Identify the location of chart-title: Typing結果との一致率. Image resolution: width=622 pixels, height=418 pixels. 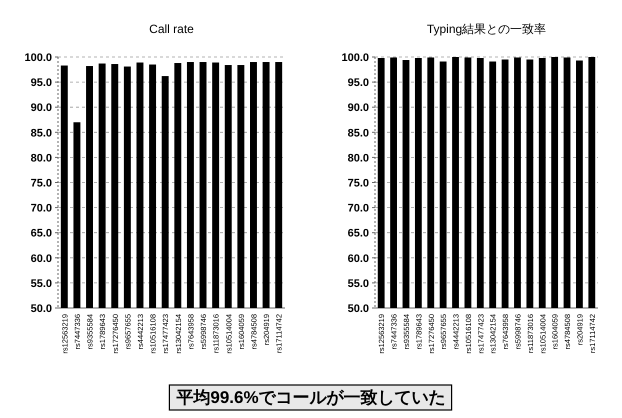
(486, 29).